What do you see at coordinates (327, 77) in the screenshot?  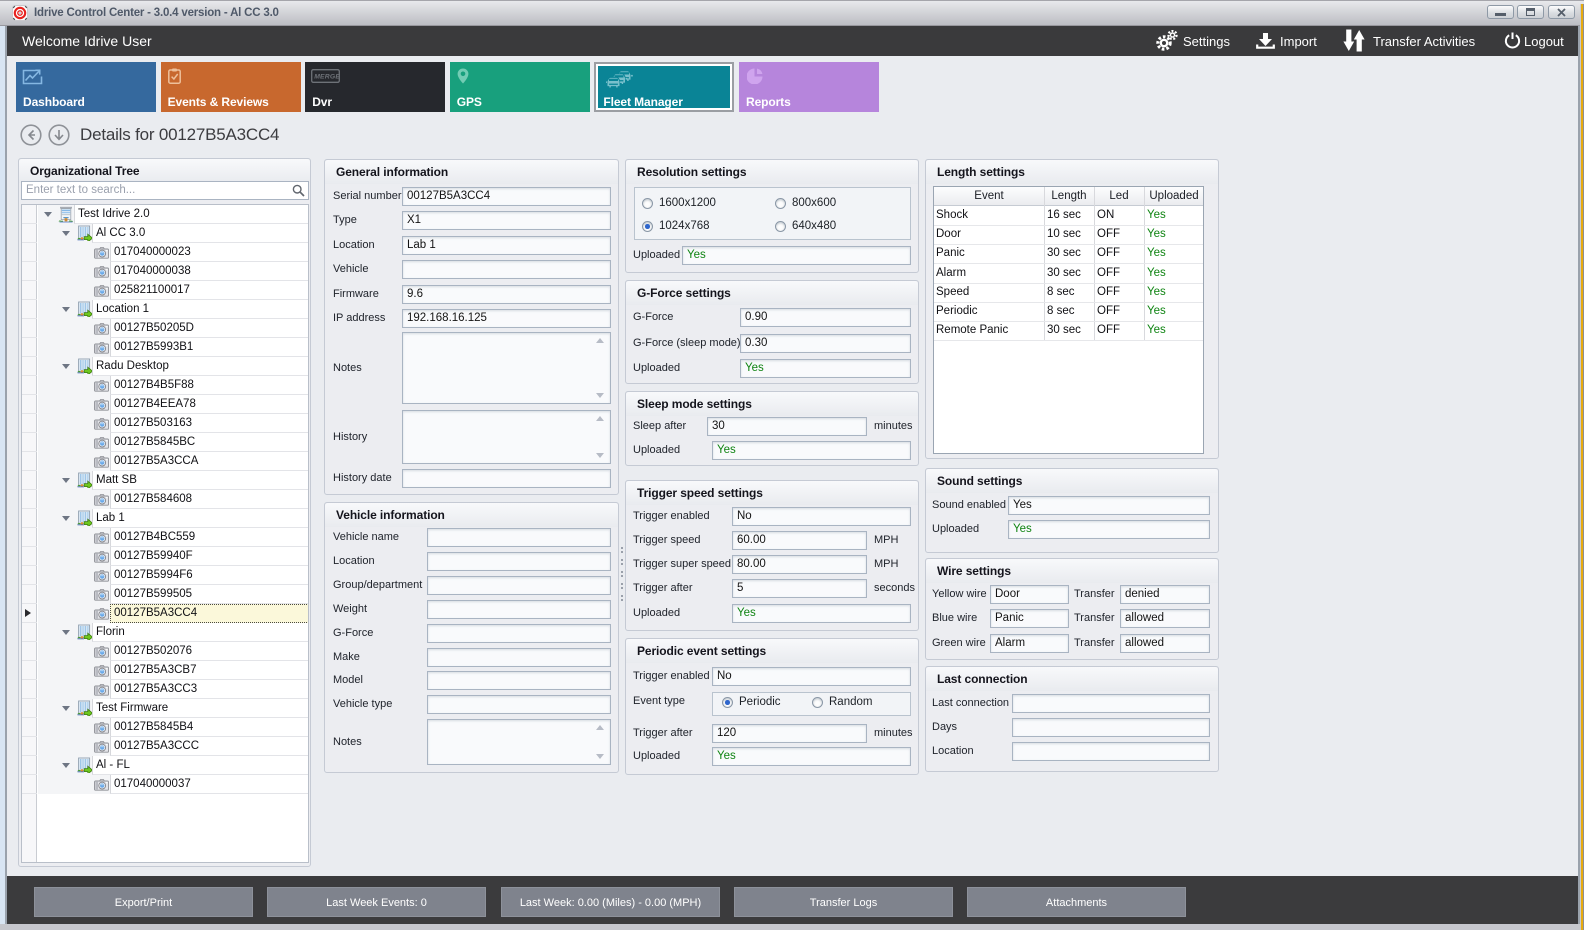 I see `svg-text: MERGE` at bounding box center [327, 77].